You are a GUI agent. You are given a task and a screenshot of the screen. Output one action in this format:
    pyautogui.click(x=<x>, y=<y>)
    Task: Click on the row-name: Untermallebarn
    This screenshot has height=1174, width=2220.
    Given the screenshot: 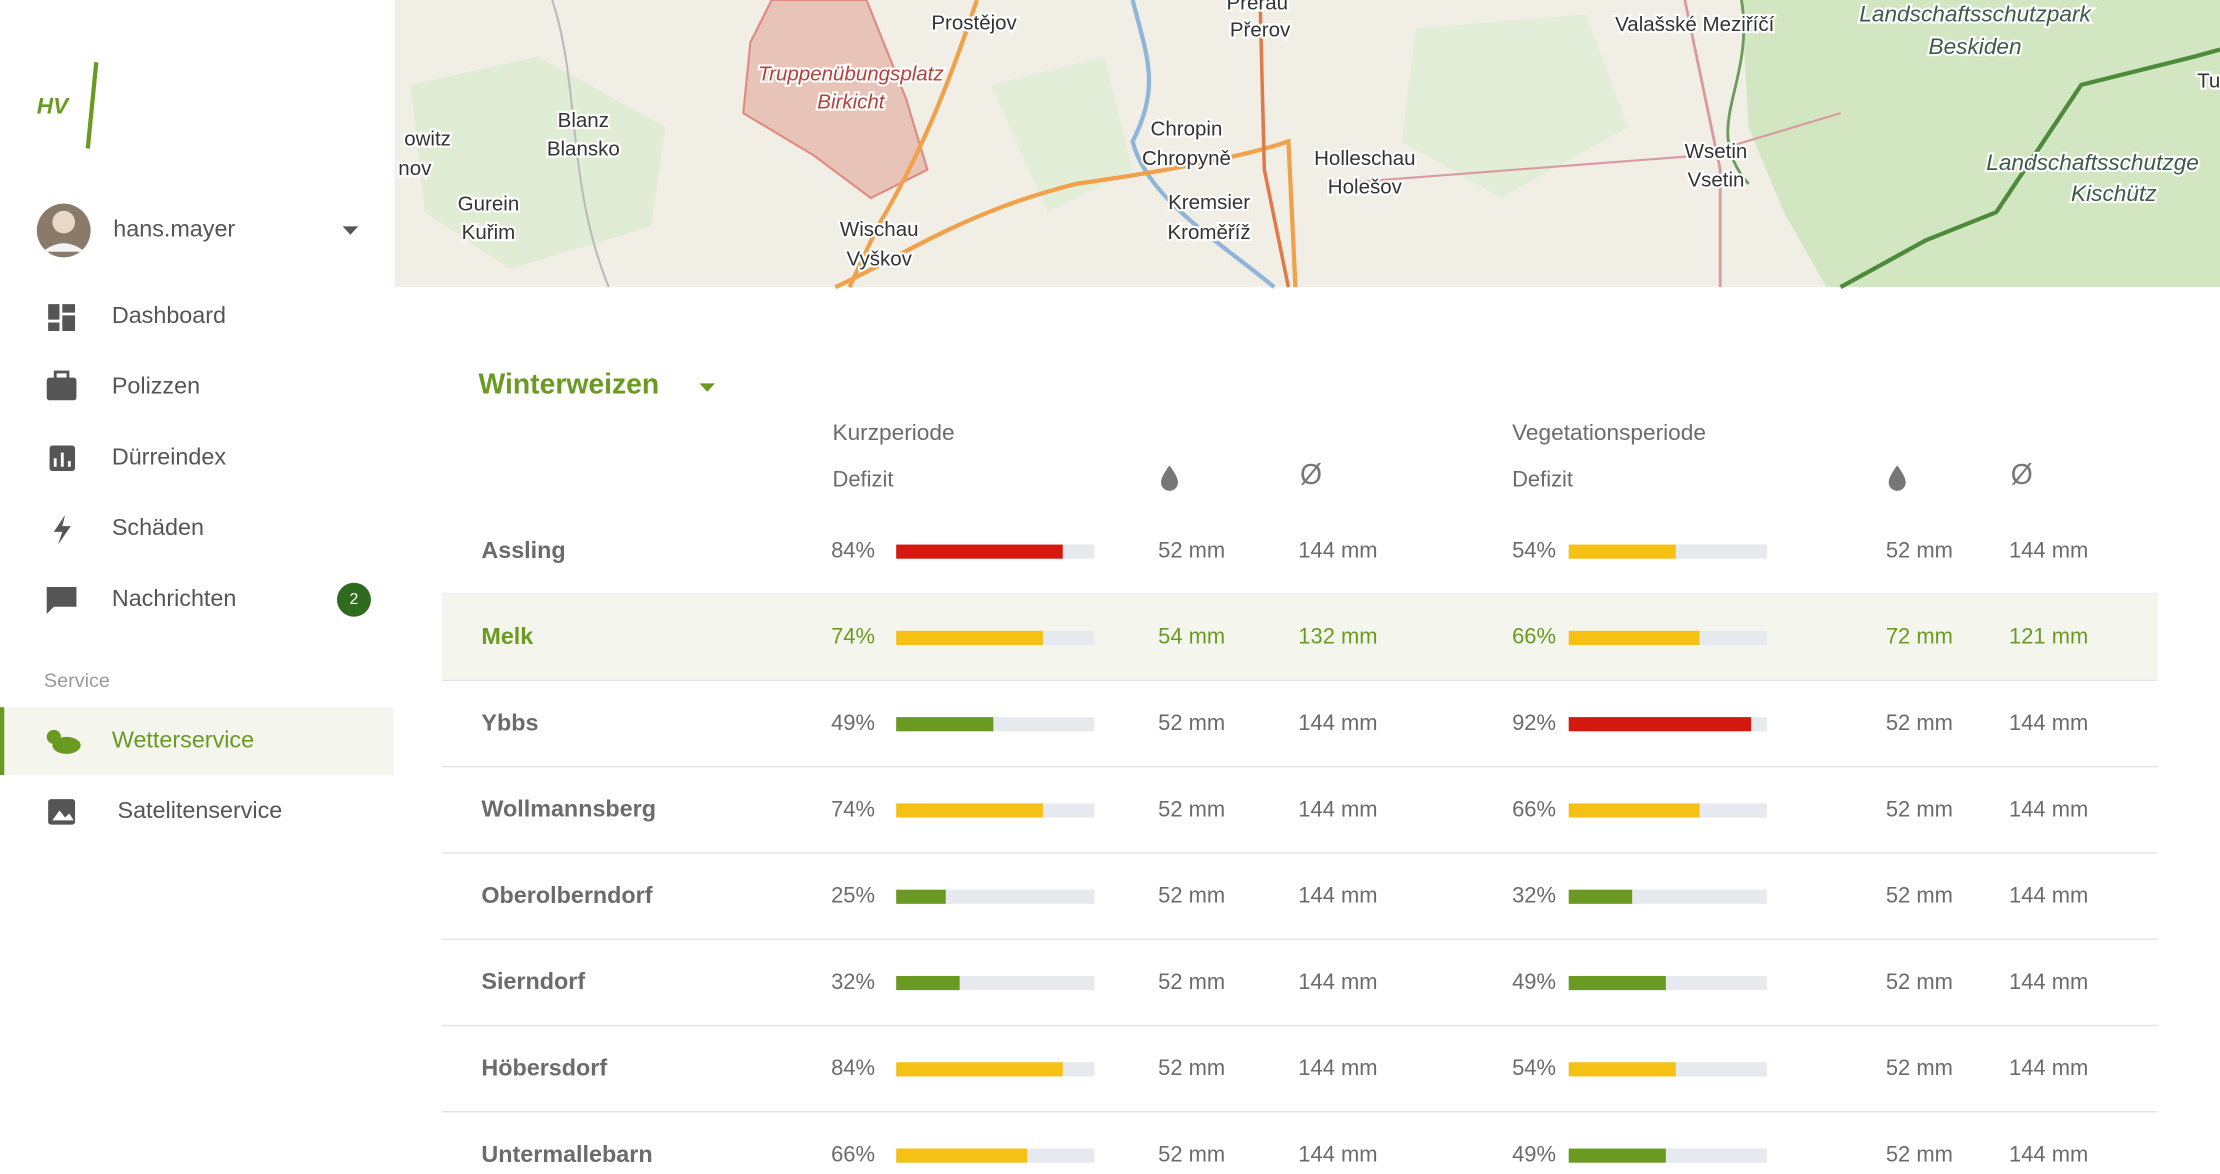 What is the action you would take?
    pyautogui.click(x=566, y=1154)
    